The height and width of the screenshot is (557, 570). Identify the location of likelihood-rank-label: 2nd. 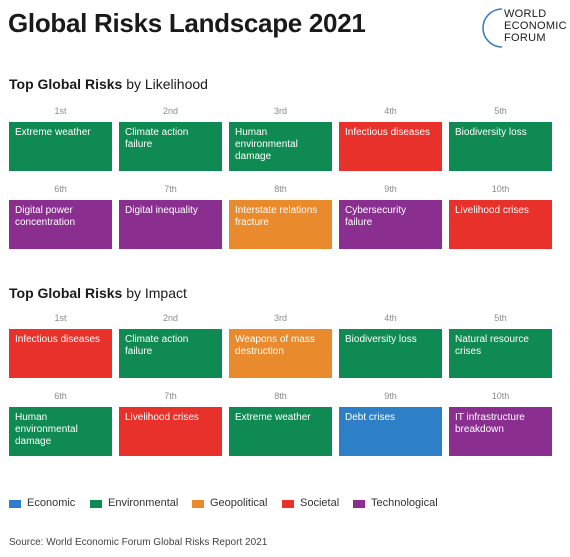
(170, 111).